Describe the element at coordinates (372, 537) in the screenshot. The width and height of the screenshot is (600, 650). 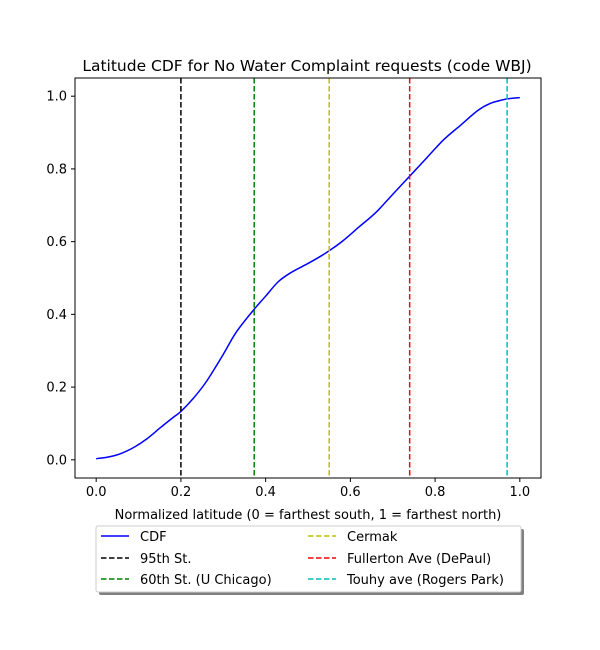
I see `legend-label: Cermak` at that location.